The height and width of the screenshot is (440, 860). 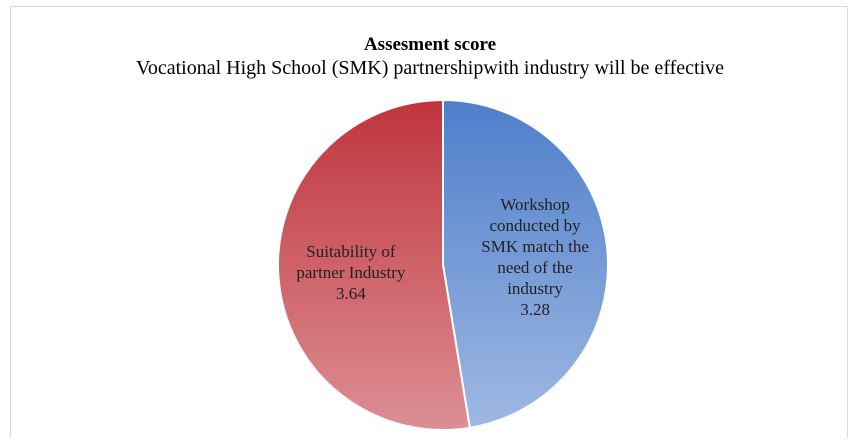 What do you see at coordinates (535, 310) in the screenshot?
I see `slice-value: 3.28` at bounding box center [535, 310].